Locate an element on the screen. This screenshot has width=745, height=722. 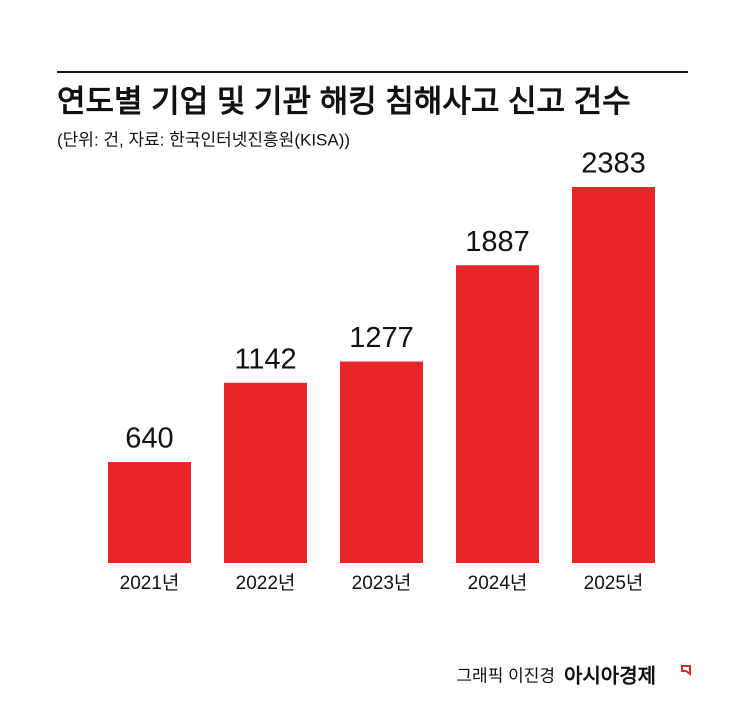
chart-subtitle: (단위: 건, 자료: 한국인터넷진흥원(KISA)) is located at coordinates (203, 139).